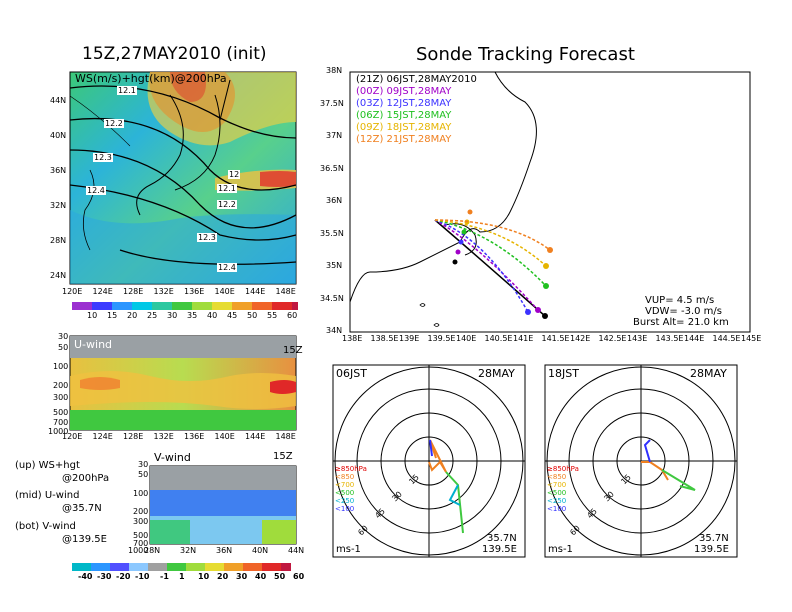  I want to click on ws-colorbar, so click(185, 306).